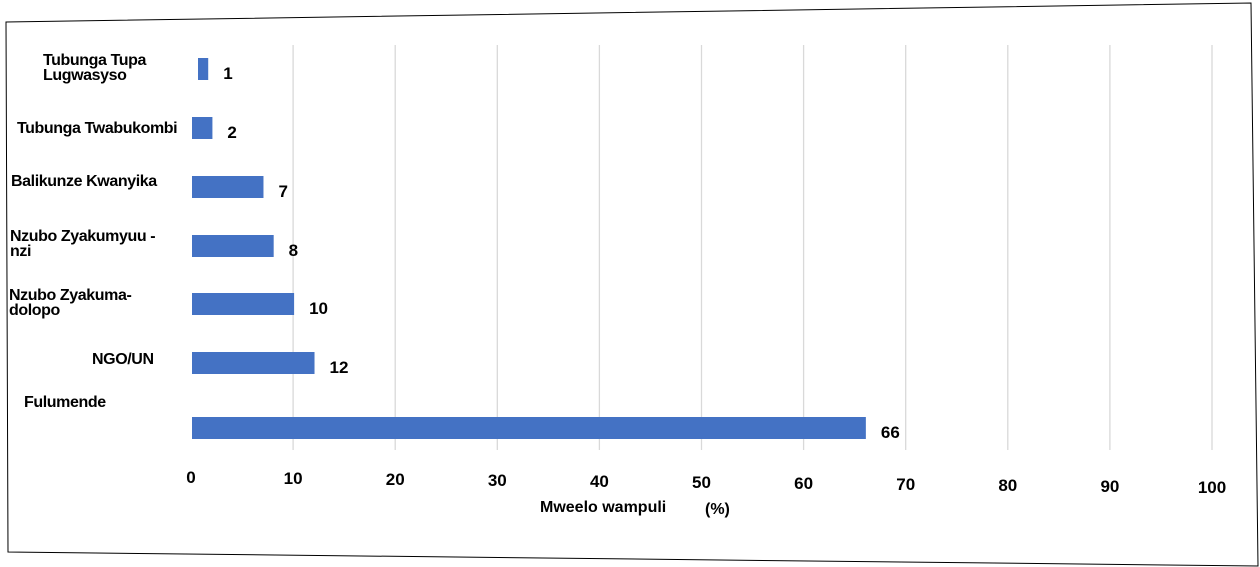 This screenshot has width=1260, height=567. I want to click on category-label-6: Fulumende, so click(65, 402).